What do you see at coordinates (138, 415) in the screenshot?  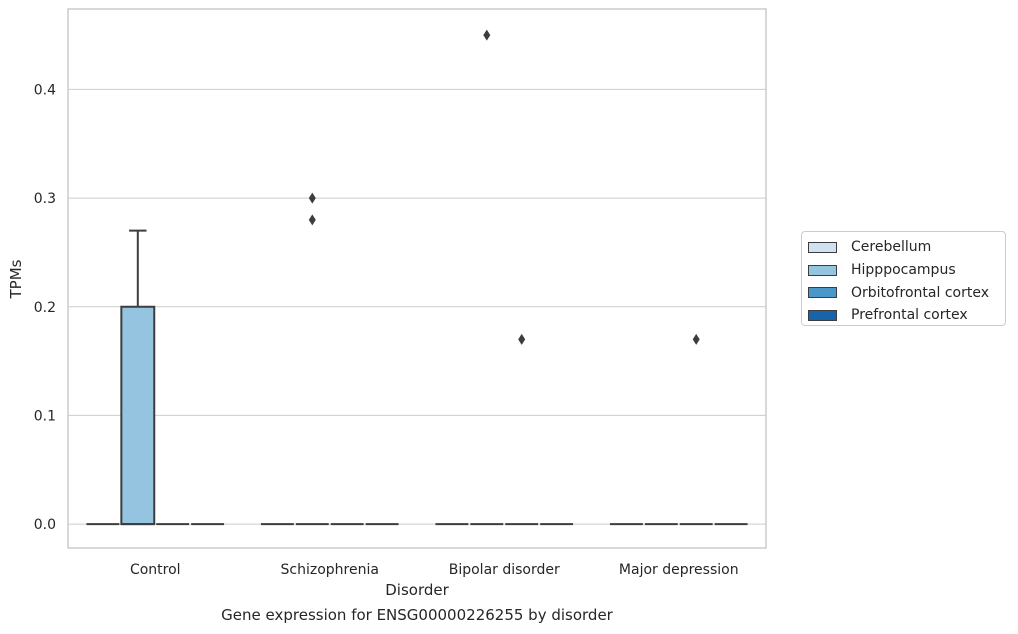 I see `box-body` at bounding box center [138, 415].